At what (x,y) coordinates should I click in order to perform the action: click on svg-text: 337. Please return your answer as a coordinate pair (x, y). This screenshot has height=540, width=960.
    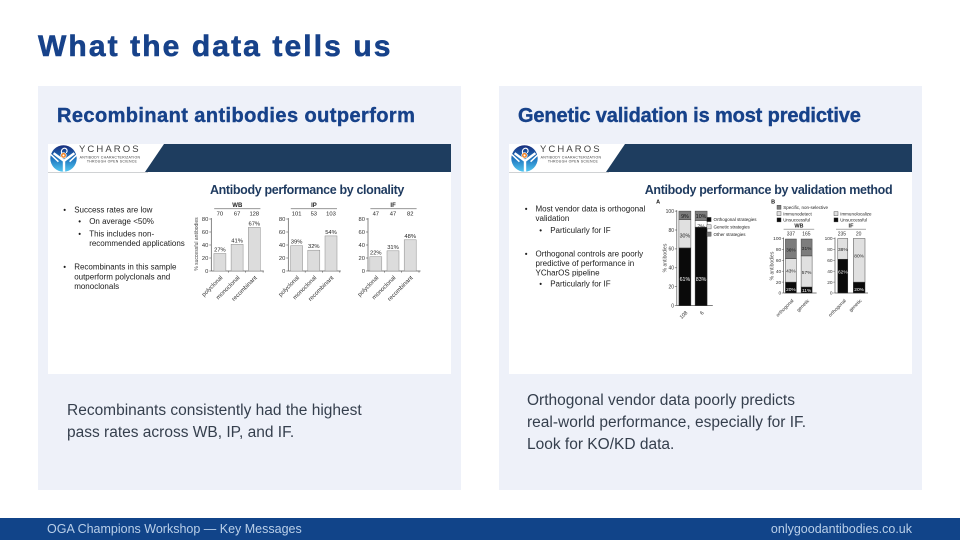
    Looking at the image, I should click on (791, 234).